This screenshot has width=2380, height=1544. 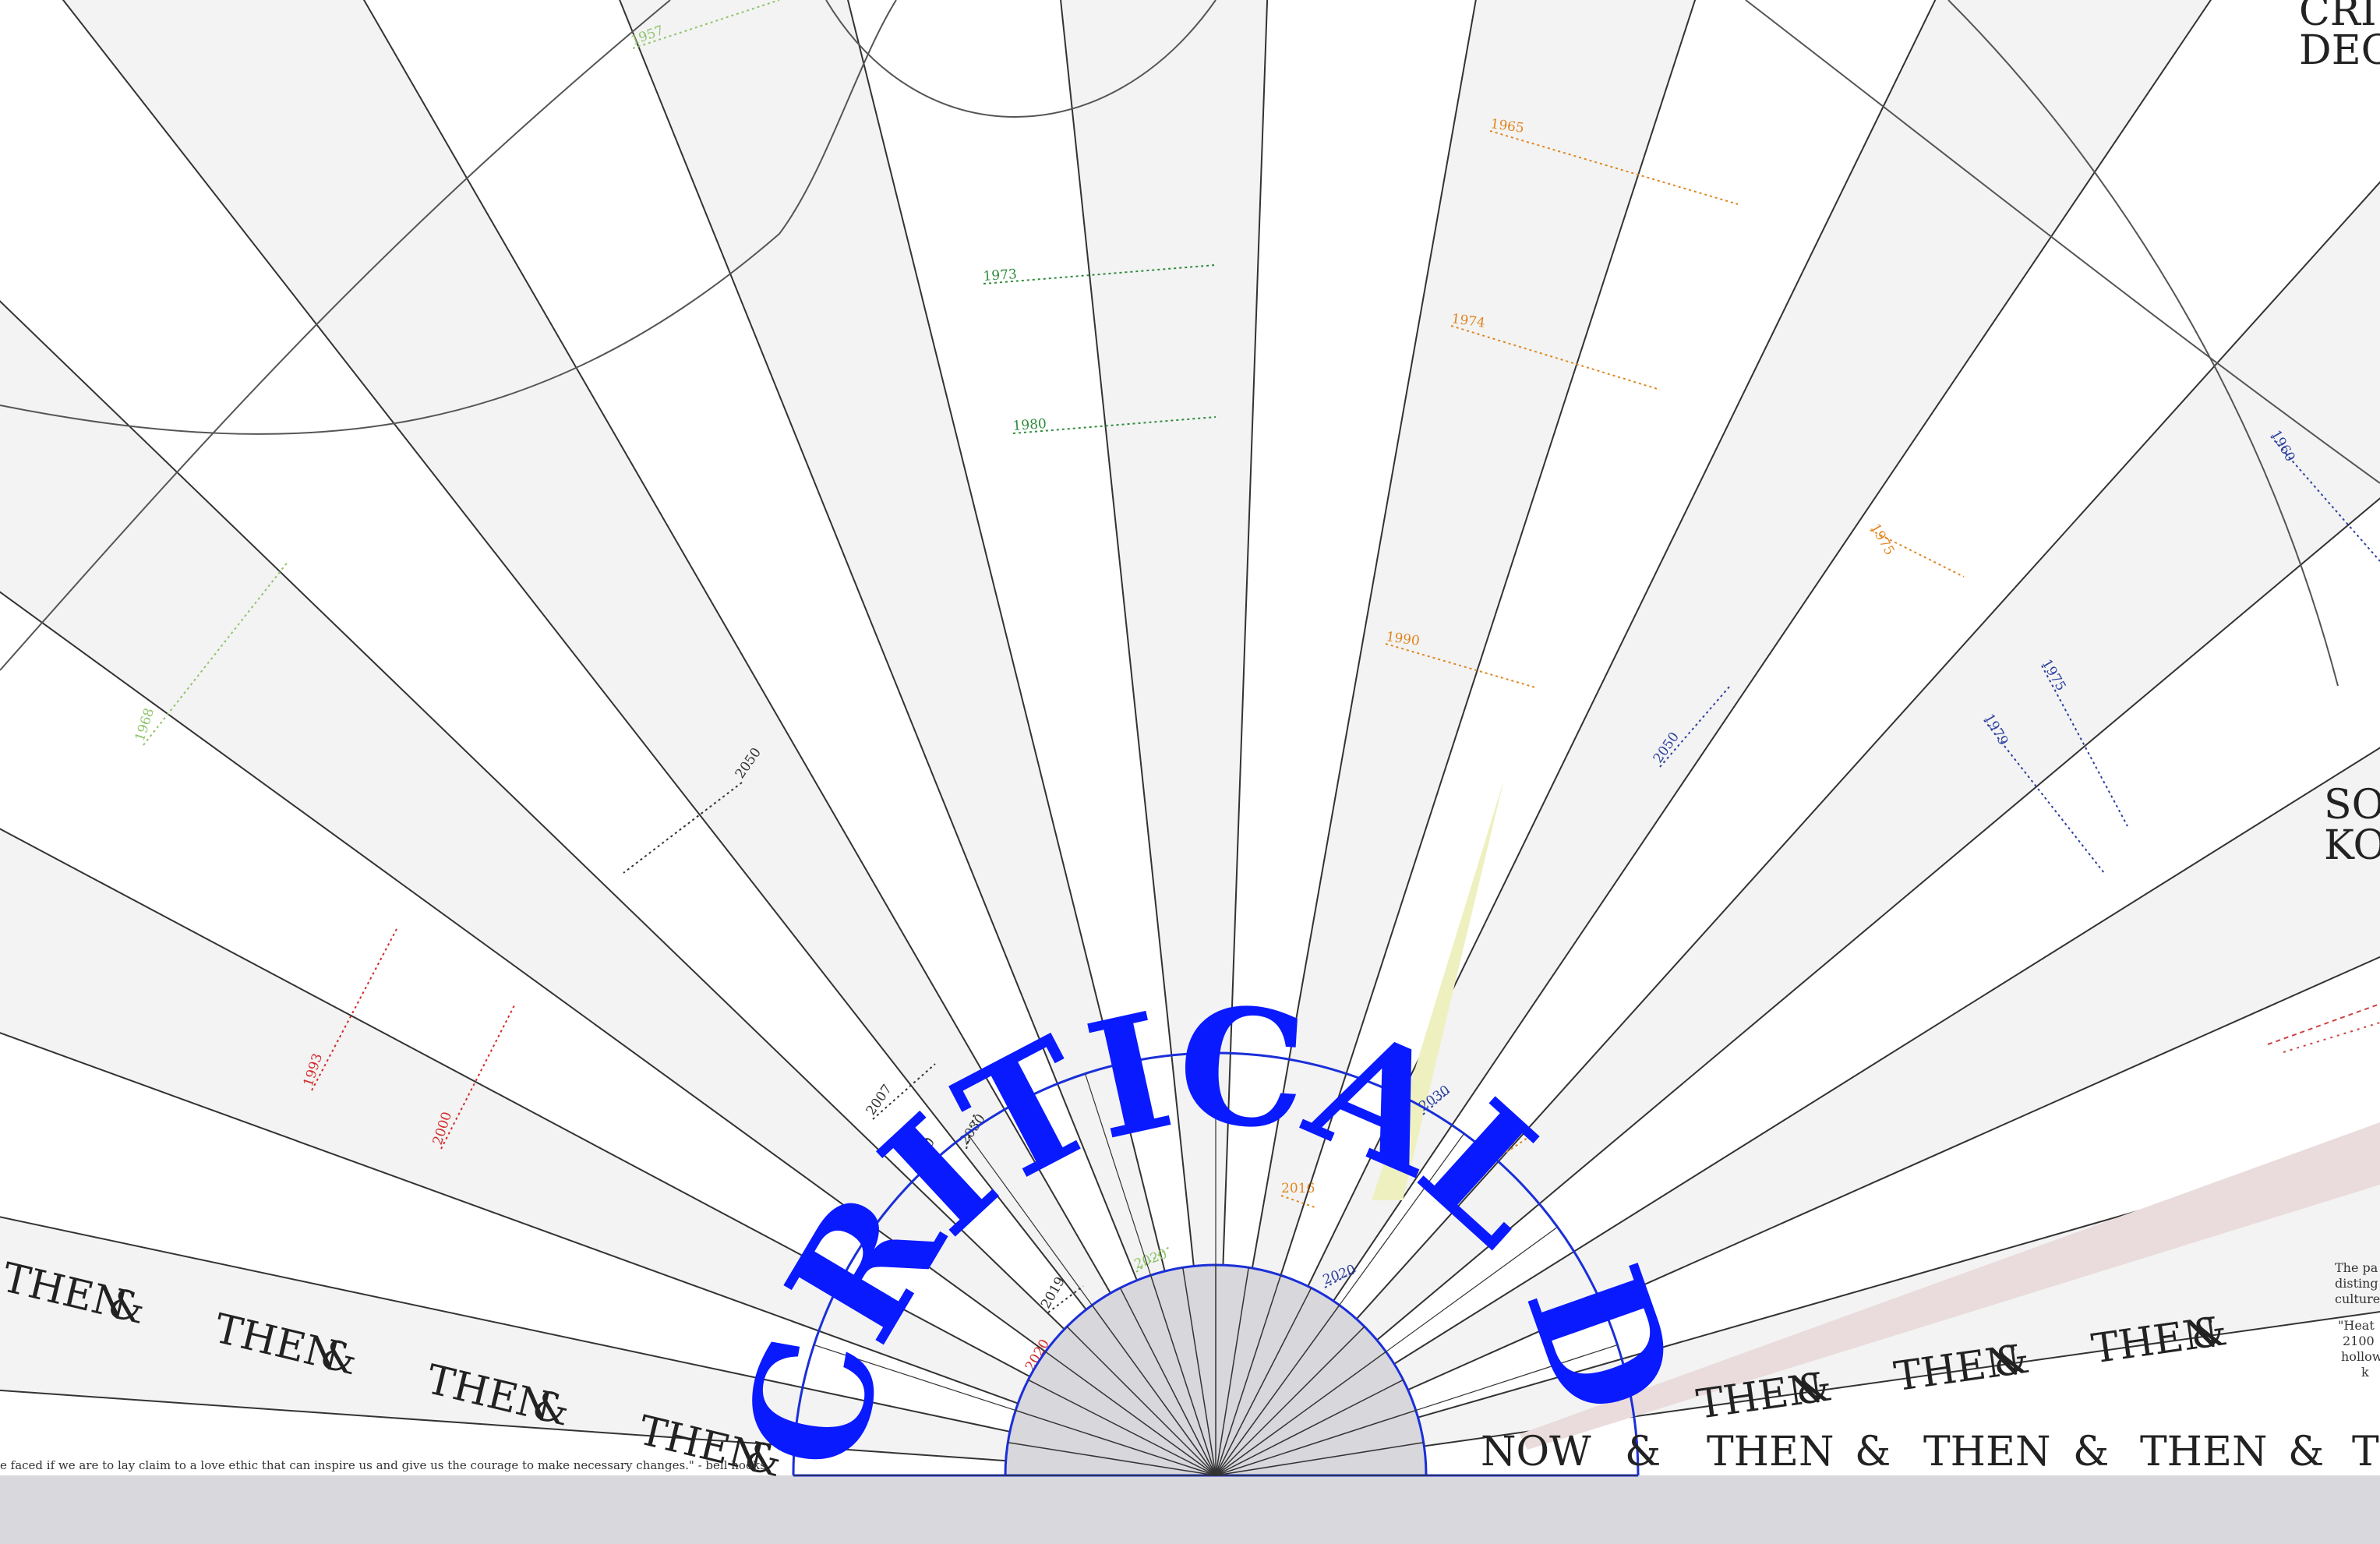 What do you see at coordinates (2352, 805) in the screenshot?
I see `mid-right-title-line1: SO` at bounding box center [2352, 805].